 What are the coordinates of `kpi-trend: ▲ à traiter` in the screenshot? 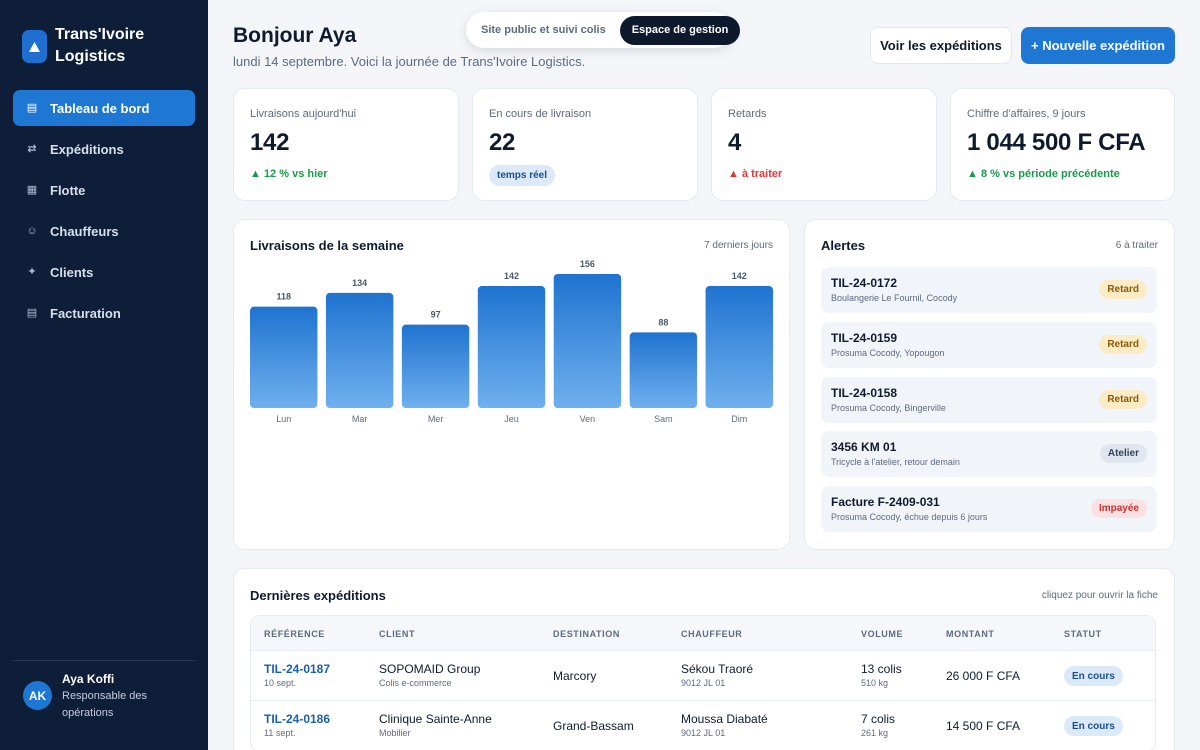 It's located at (755, 174).